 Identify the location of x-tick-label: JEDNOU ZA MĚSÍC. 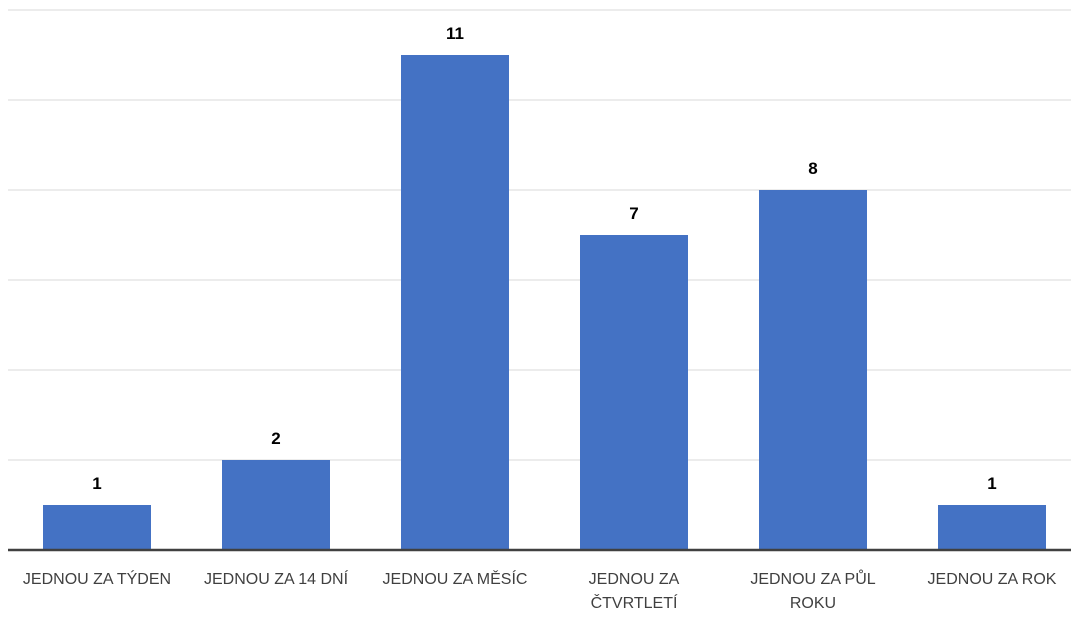
(455, 579).